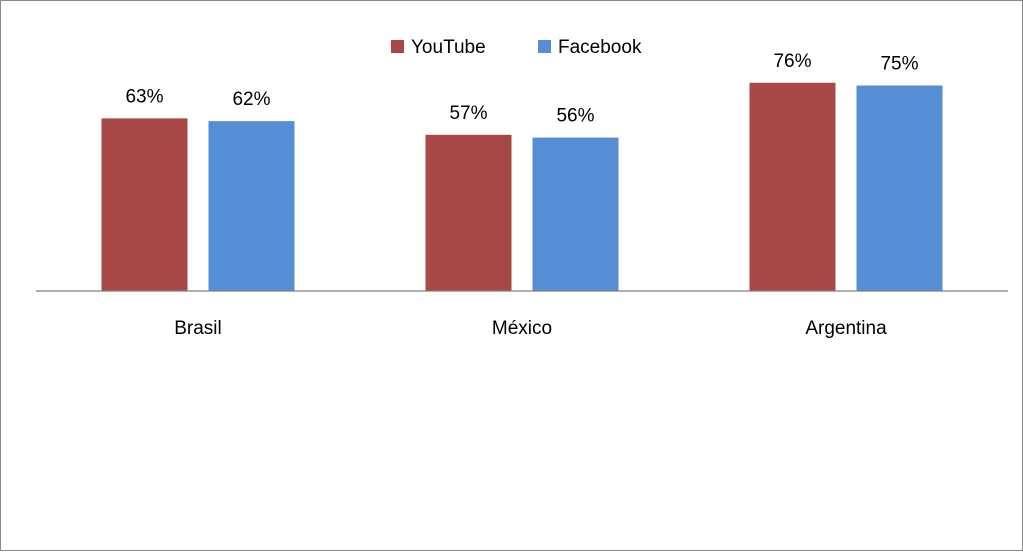 This screenshot has width=1023, height=555. Describe the element at coordinates (600, 47) in the screenshot. I see `legend-label-facebook: Facebook` at that location.